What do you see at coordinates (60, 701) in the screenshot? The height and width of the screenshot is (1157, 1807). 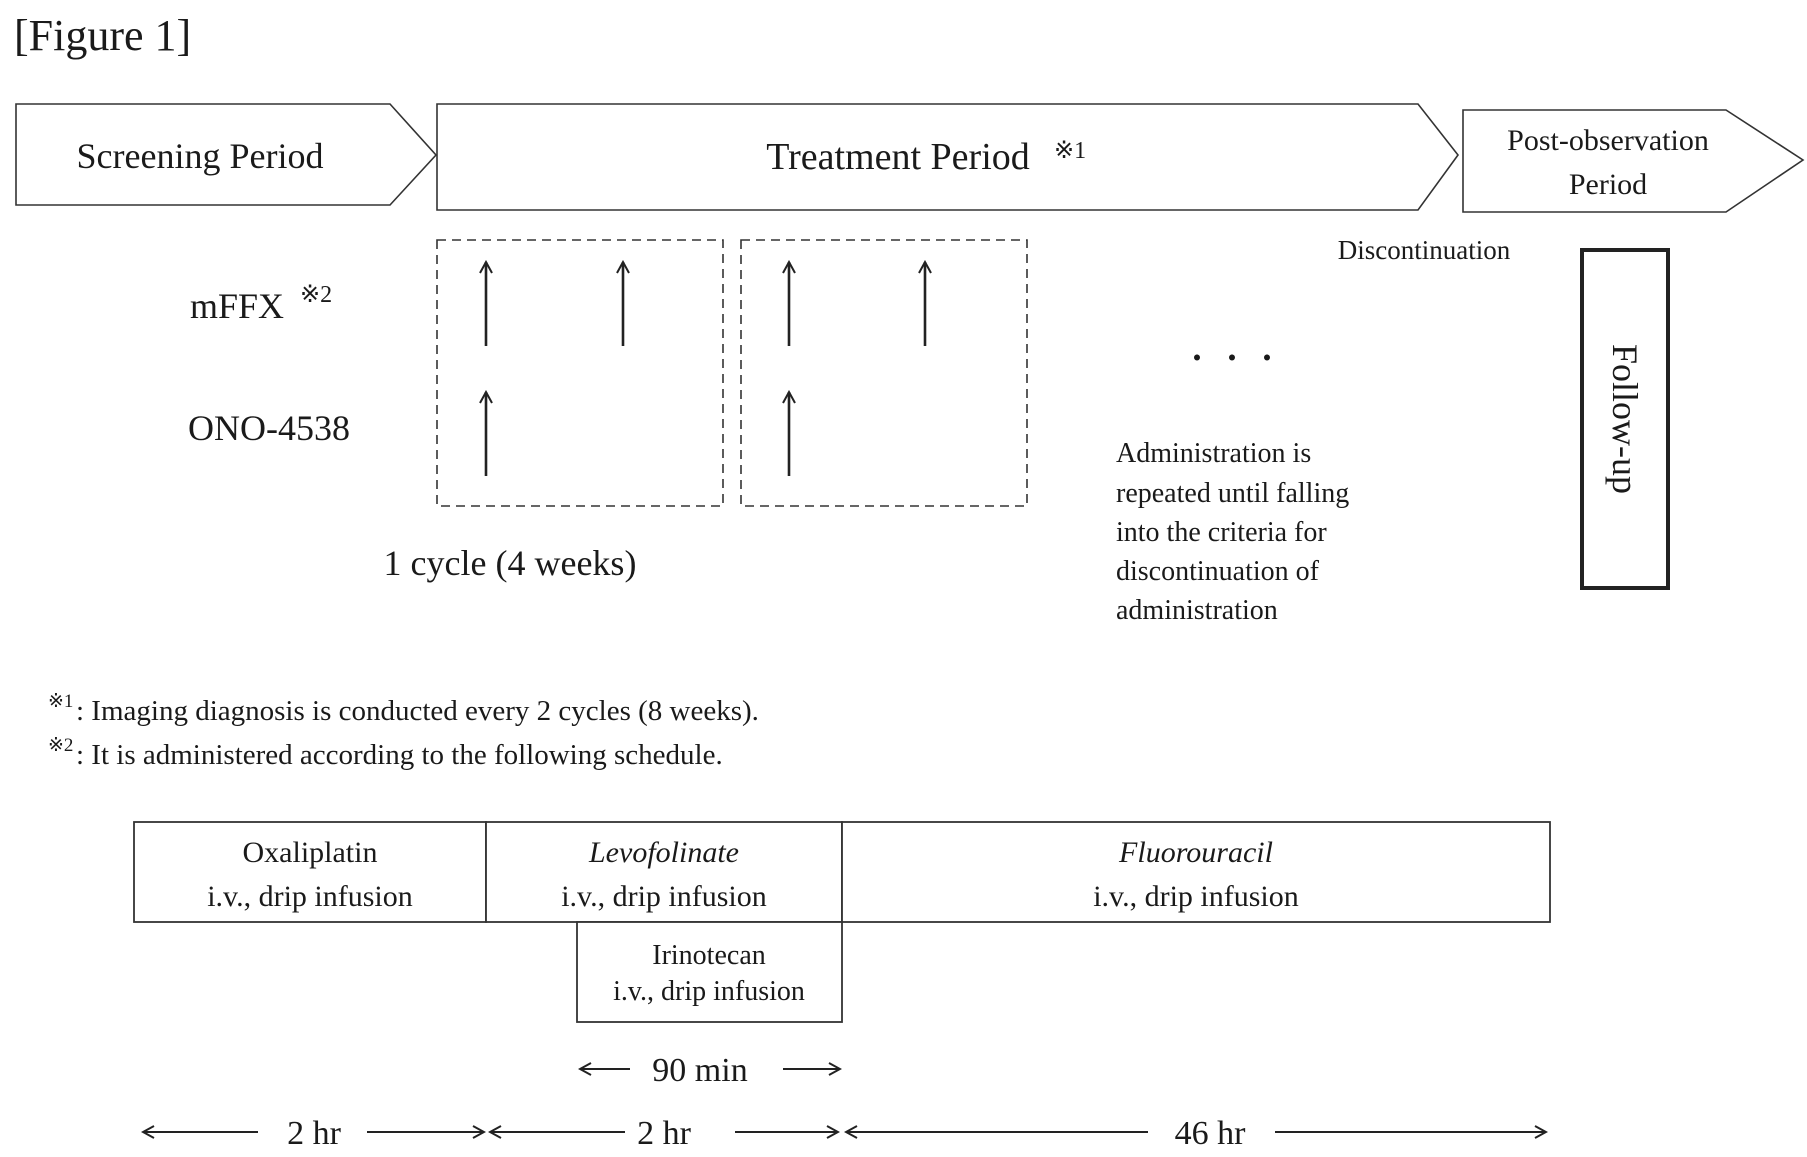 I see `footnote-1-mark: ※1` at bounding box center [60, 701].